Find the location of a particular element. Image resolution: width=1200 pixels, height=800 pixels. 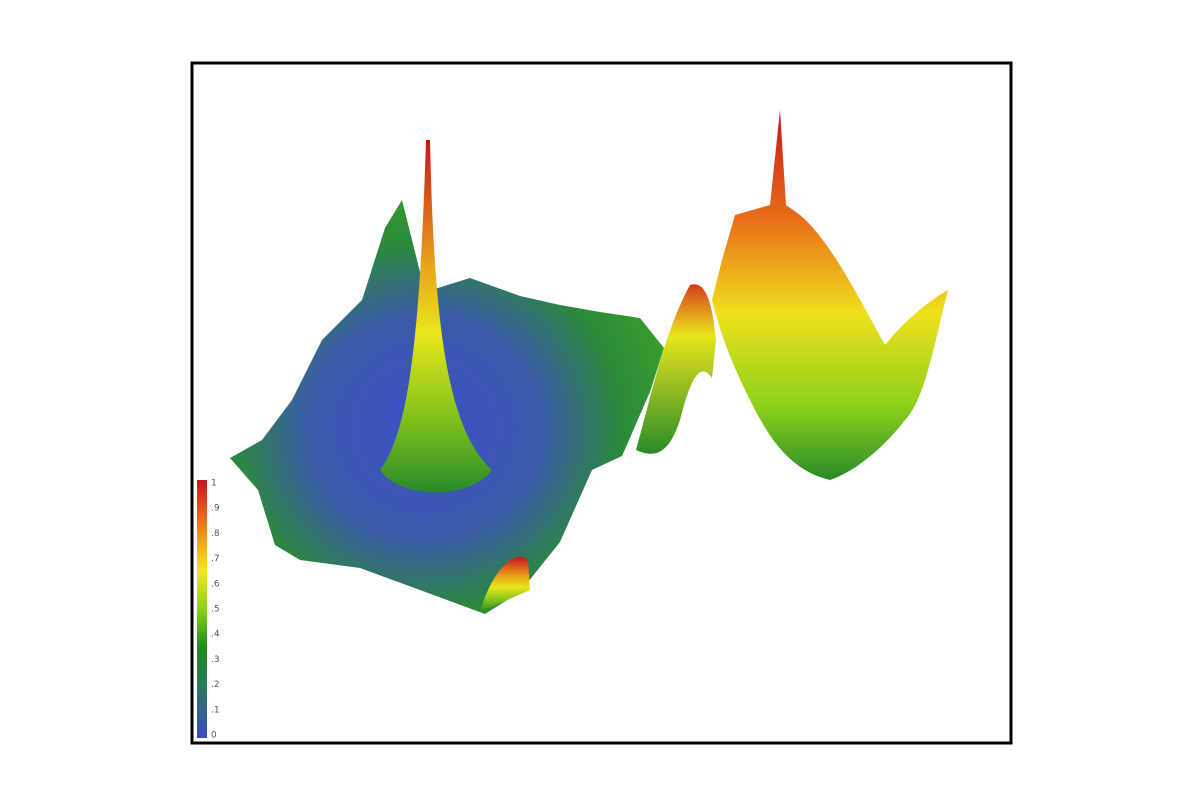

colorbar-label: .8 is located at coordinates (215, 534).